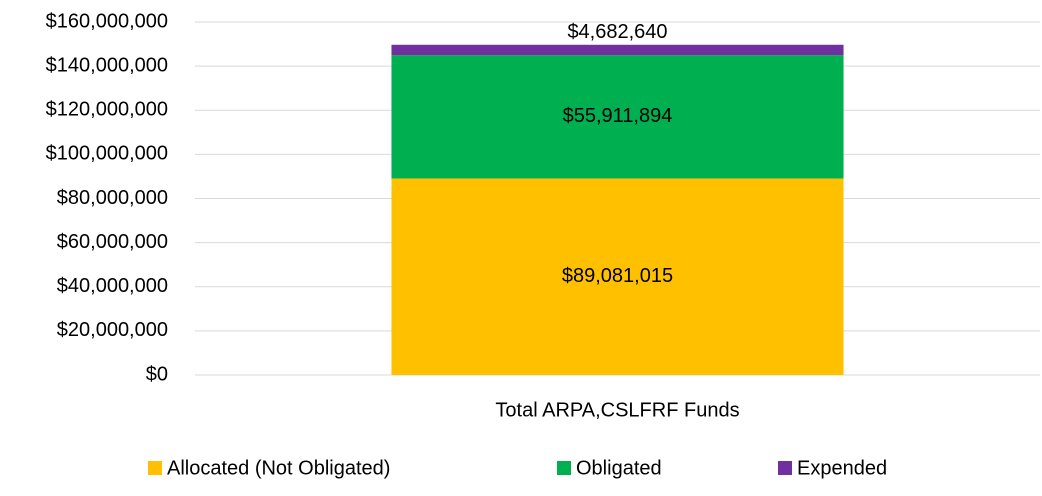  I want to click on y-tick-label: $40,000,000, so click(112, 286).